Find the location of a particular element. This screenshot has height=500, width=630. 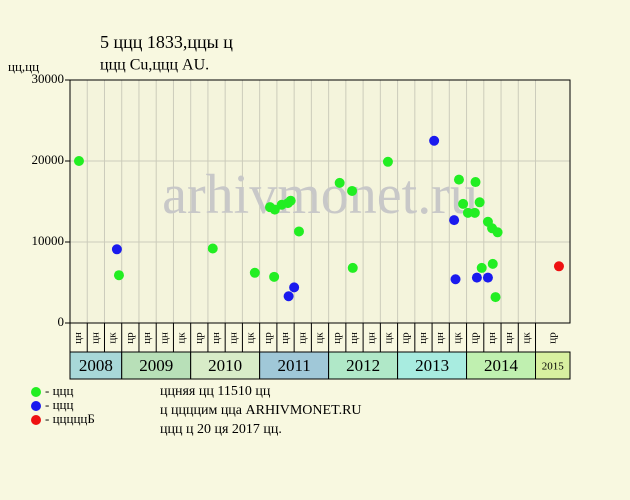

year-label: 2010 is located at coordinates (225, 365).